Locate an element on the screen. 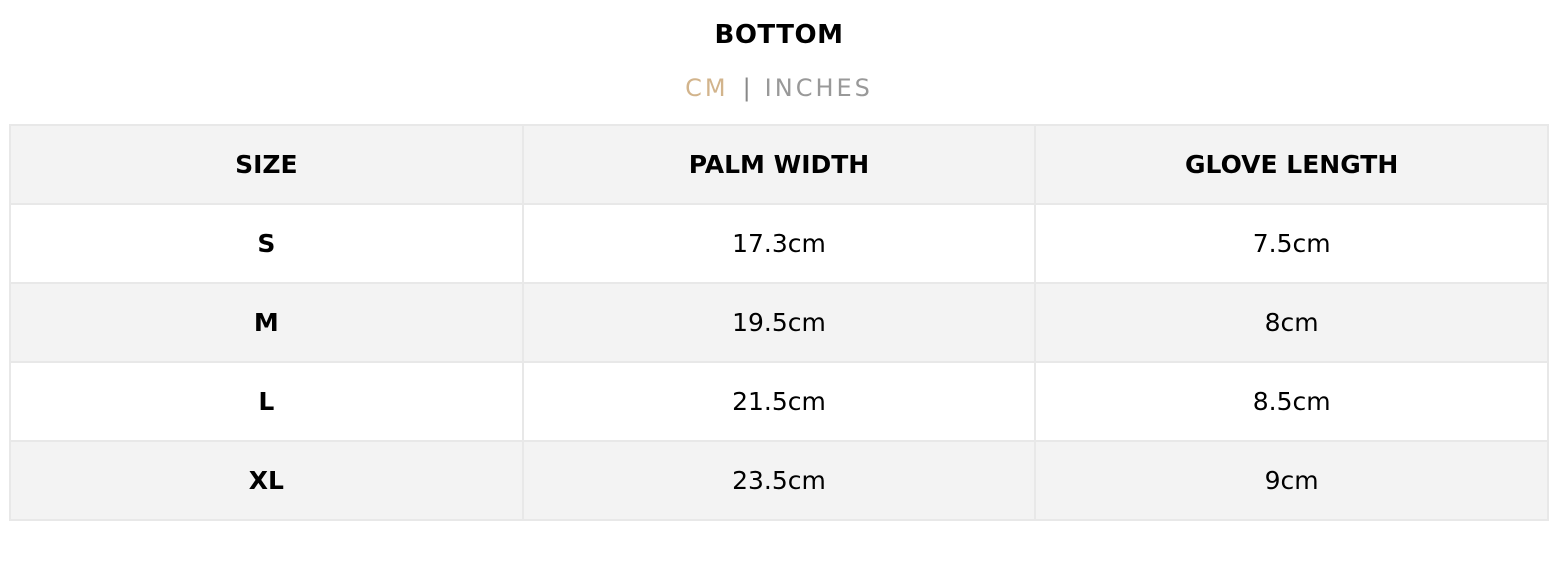 The height and width of the screenshot is (576, 1566). section-title: BOTTOM is located at coordinates (779, 35).